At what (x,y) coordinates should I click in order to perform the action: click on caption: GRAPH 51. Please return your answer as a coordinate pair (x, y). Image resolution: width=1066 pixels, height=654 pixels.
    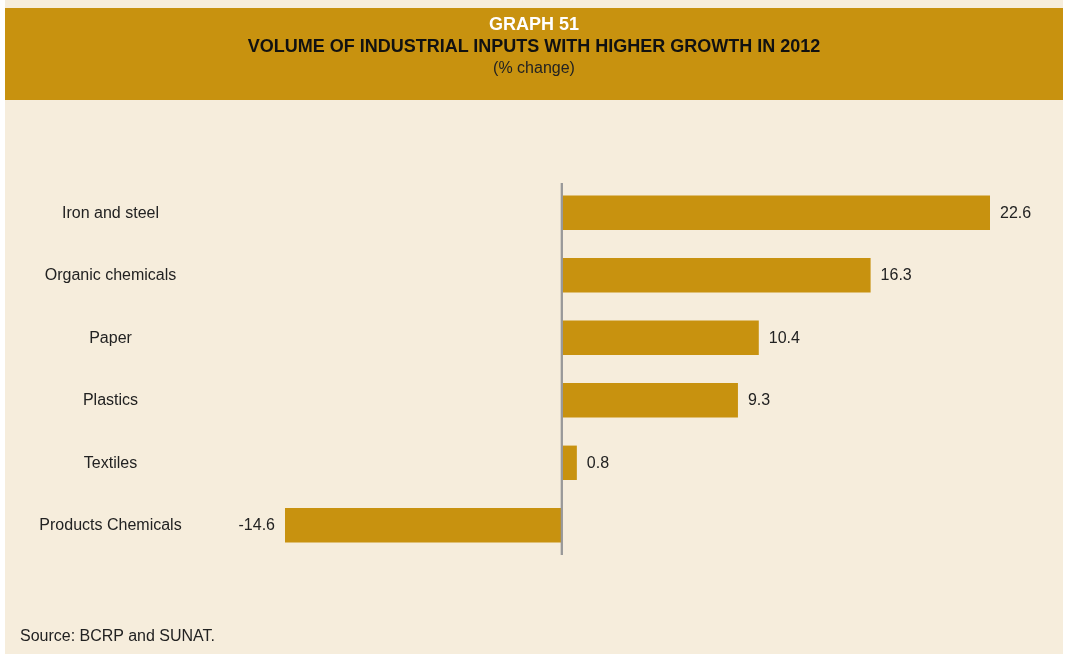
    Looking at the image, I should click on (534, 24).